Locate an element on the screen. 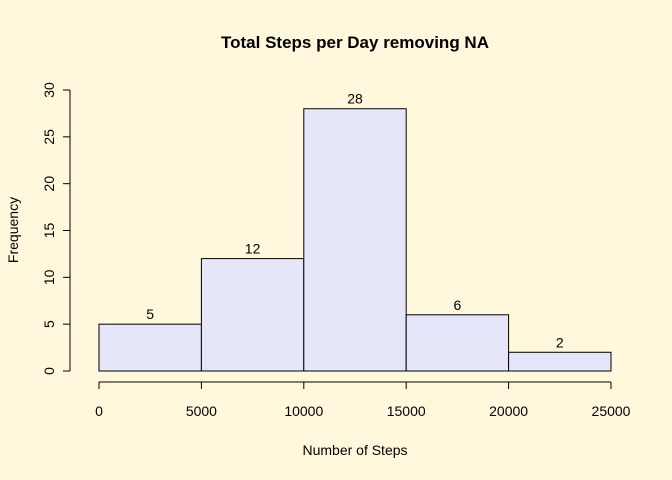 Image resolution: width=672 pixels, height=480 pixels. bar-label-3: 6 is located at coordinates (458, 305).